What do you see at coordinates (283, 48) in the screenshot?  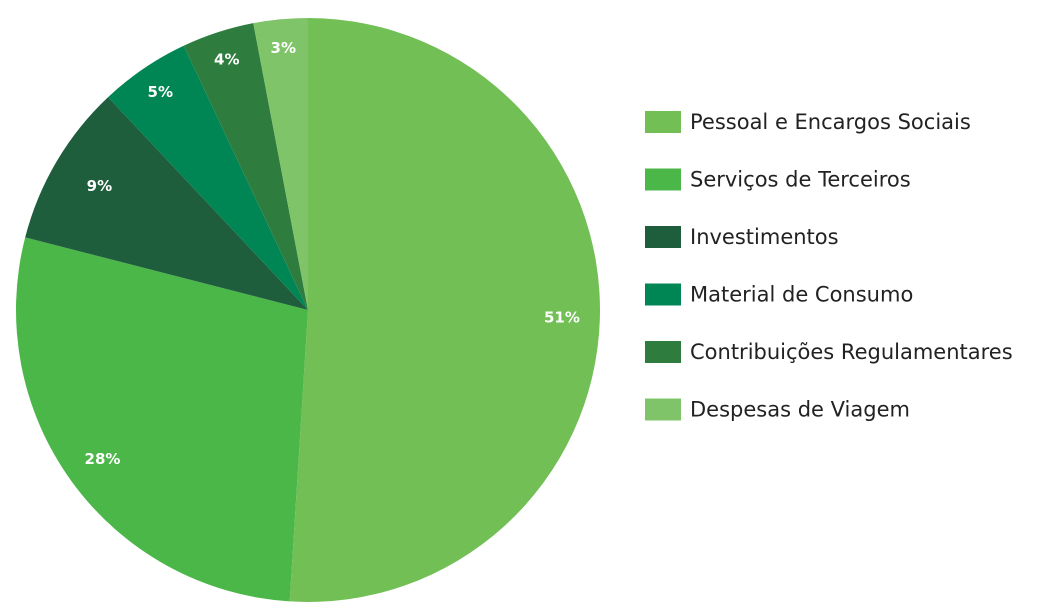 I see `data-label: 3%` at bounding box center [283, 48].